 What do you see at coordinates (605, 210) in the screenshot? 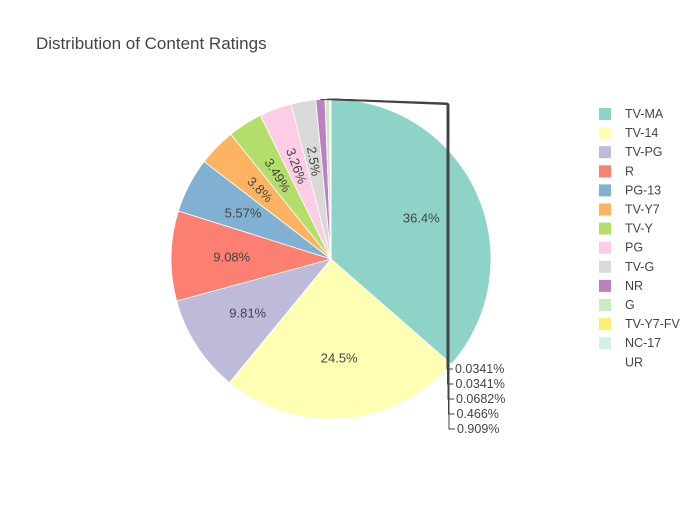
I see `legend-swatch-tv-y7` at bounding box center [605, 210].